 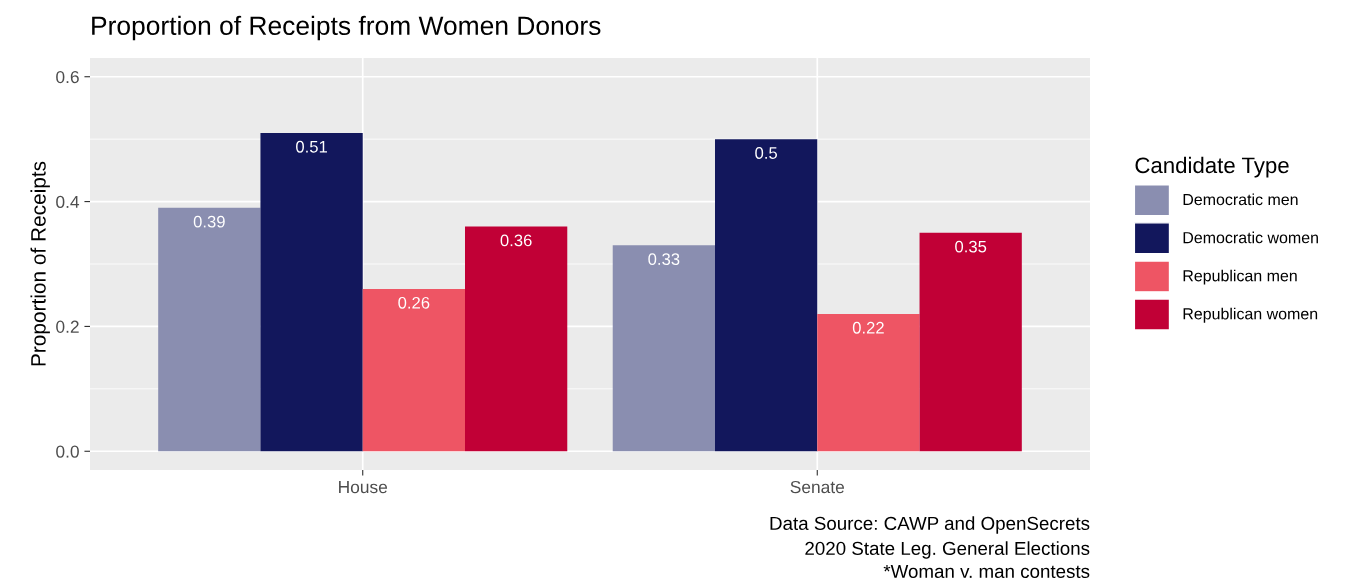 I want to click on data-label: 0.22, so click(x=868, y=327).